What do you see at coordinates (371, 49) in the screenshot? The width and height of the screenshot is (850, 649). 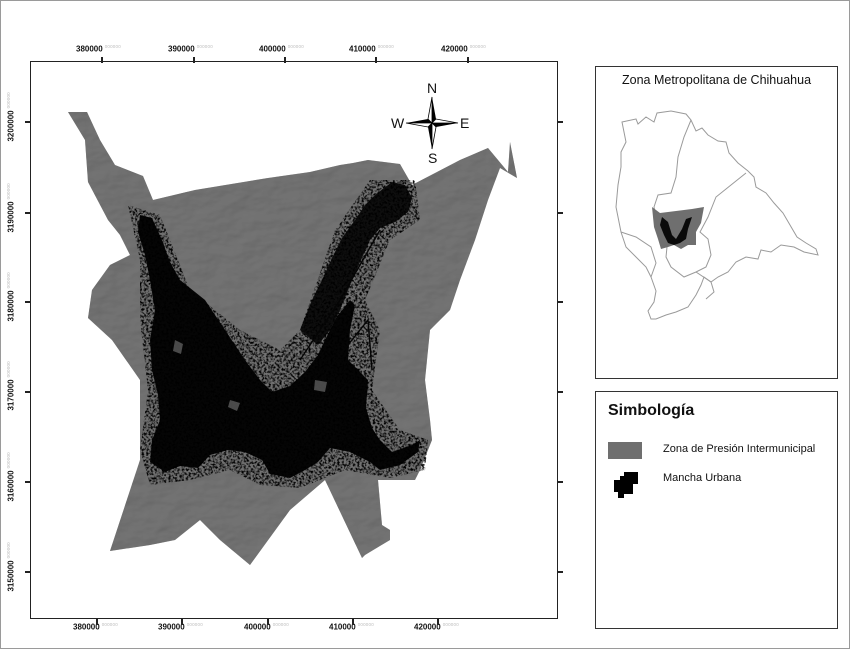 I see `x-tick-top-410000: 410000 000000` at bounding box center [371, 49].